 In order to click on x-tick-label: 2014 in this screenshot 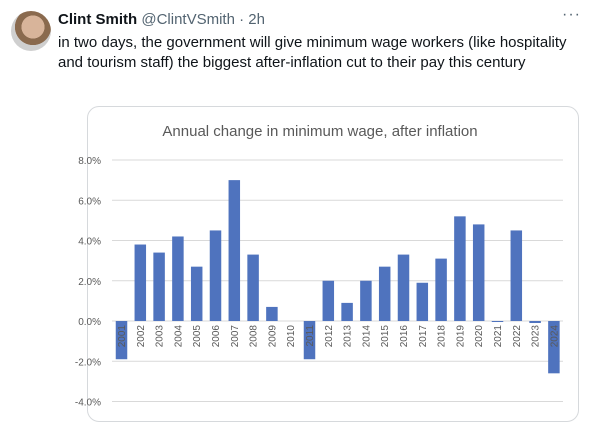, I will do `click(366, 336)`.